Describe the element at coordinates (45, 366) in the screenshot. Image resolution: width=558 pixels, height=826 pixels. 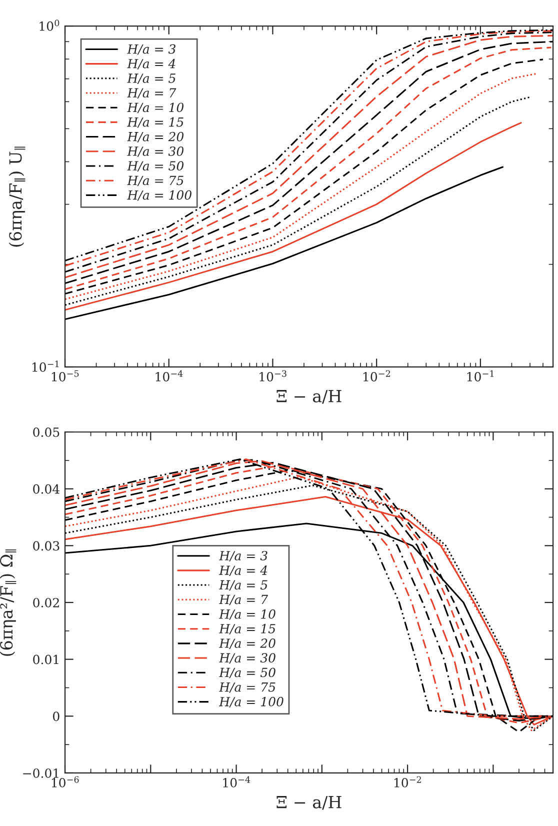
I see `y-tick-label: 10$^{−1}$` at that location.